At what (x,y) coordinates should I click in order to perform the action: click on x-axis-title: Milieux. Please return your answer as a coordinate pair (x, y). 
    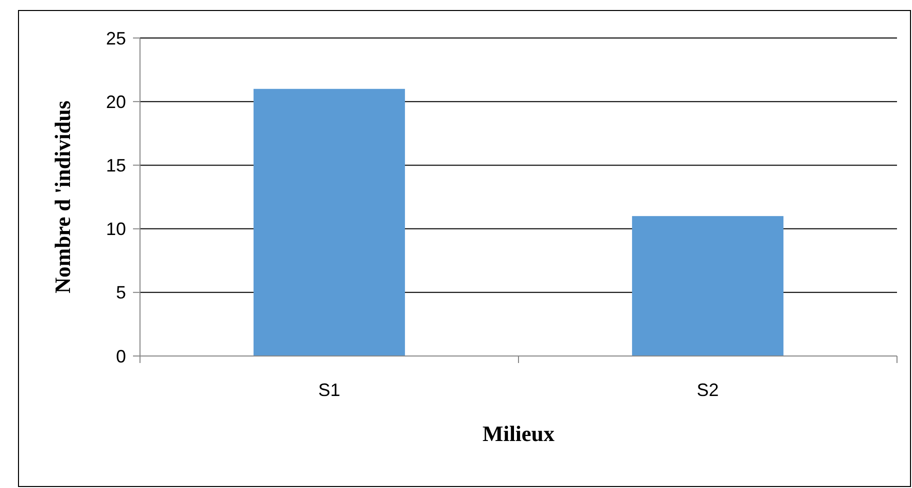
    Looking at the image, I should click on (518, 433).